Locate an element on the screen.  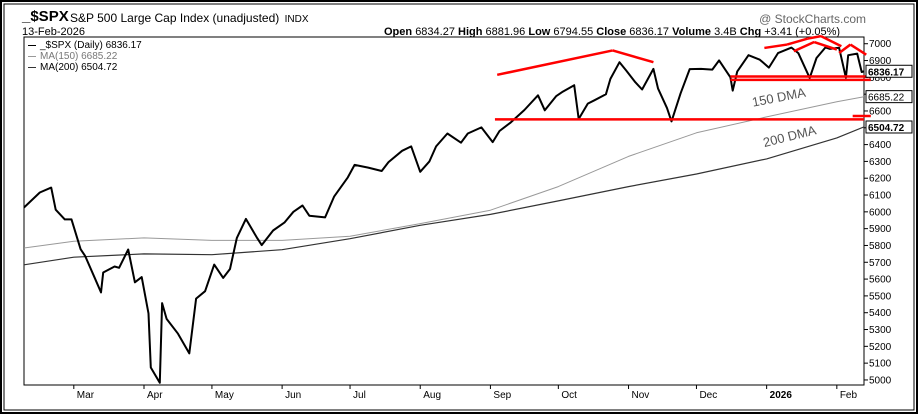
close-label: Close is located at coordinates (611, 32).